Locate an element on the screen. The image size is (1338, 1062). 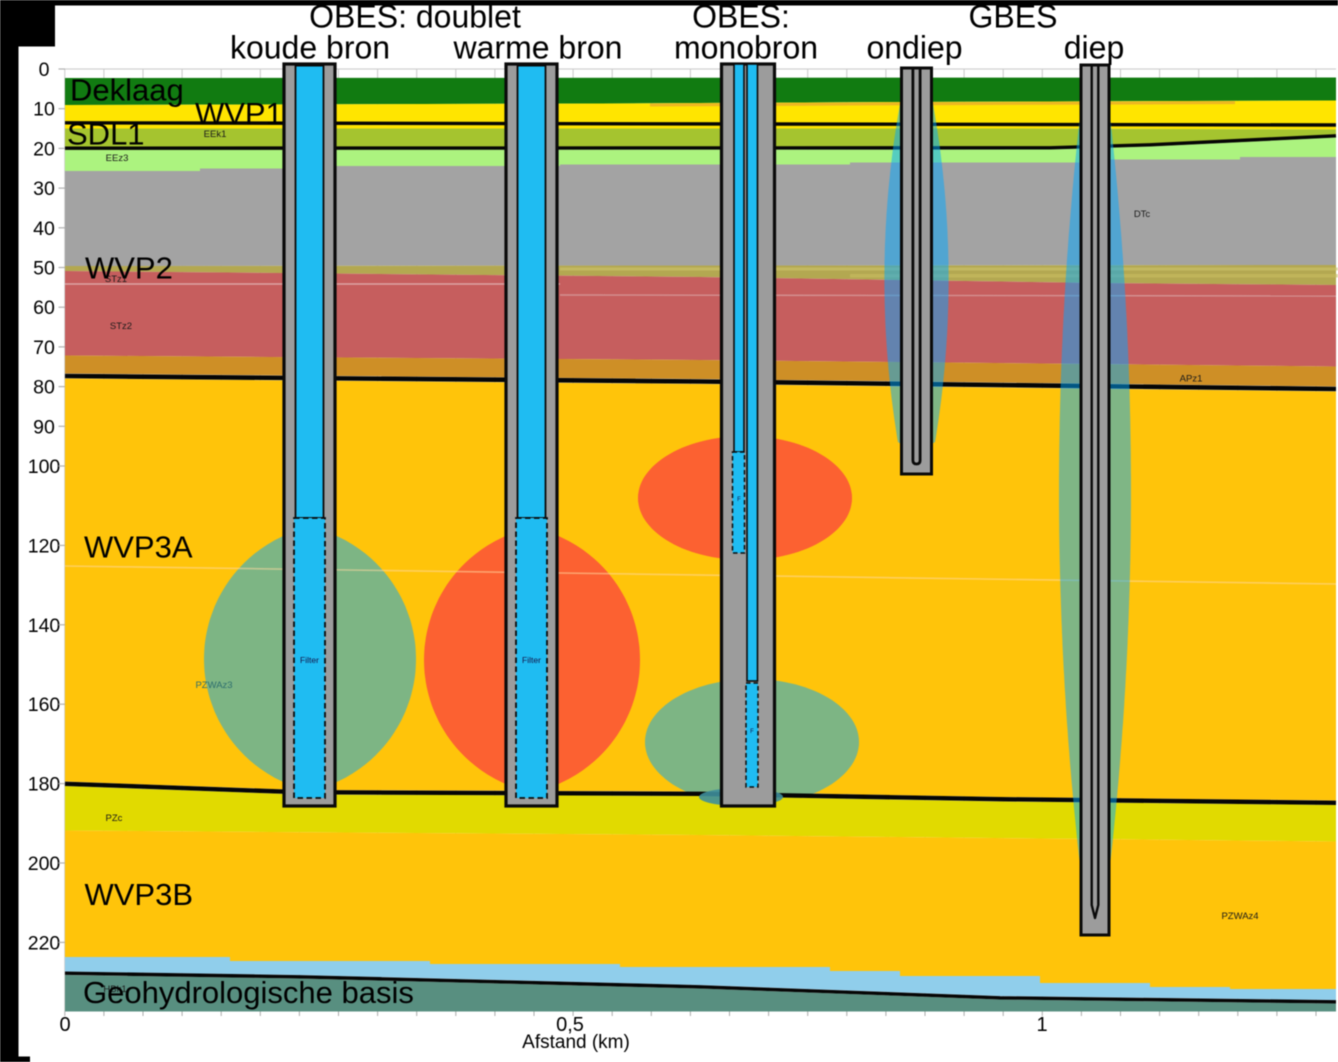
svg-text: monobron is located at coordinates (746, 48).